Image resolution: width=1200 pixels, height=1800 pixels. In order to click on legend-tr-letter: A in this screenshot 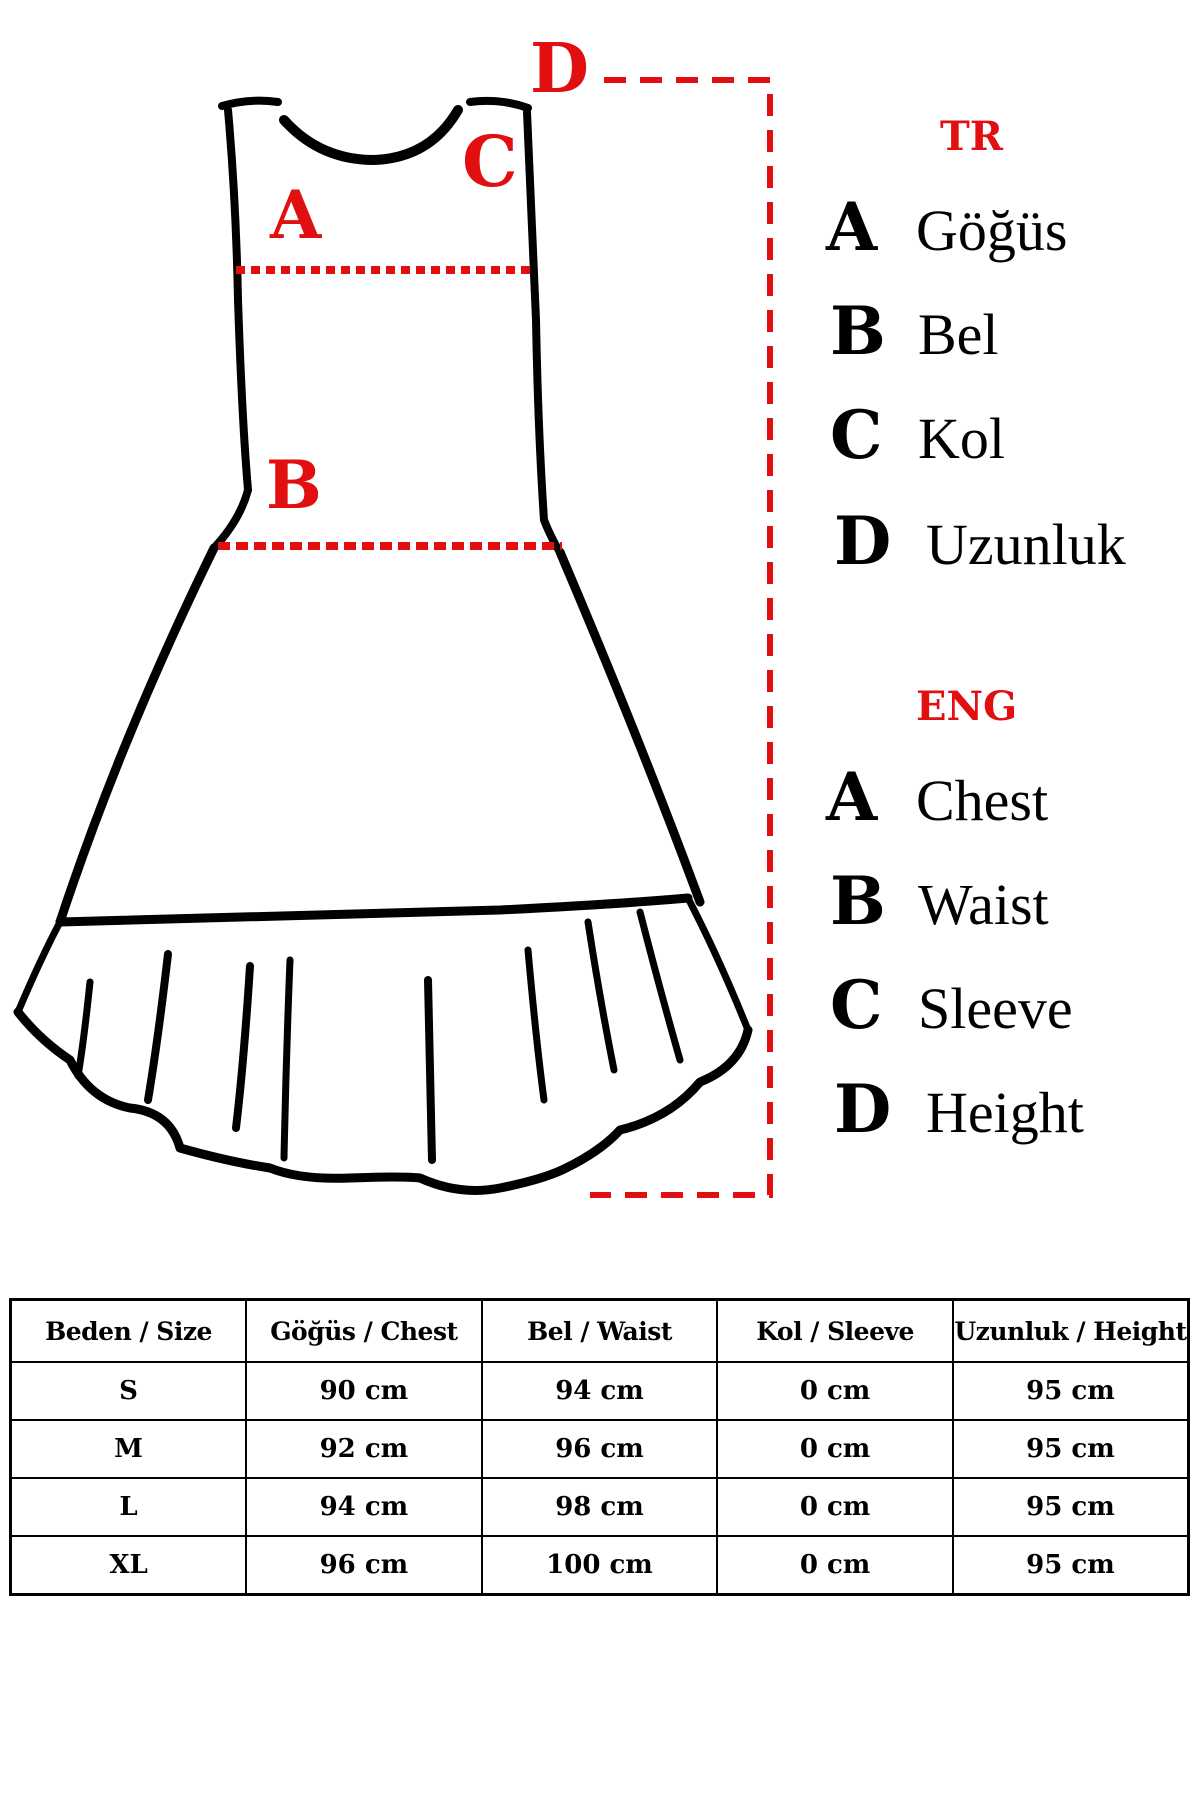, I will do `click(851, 227)`.